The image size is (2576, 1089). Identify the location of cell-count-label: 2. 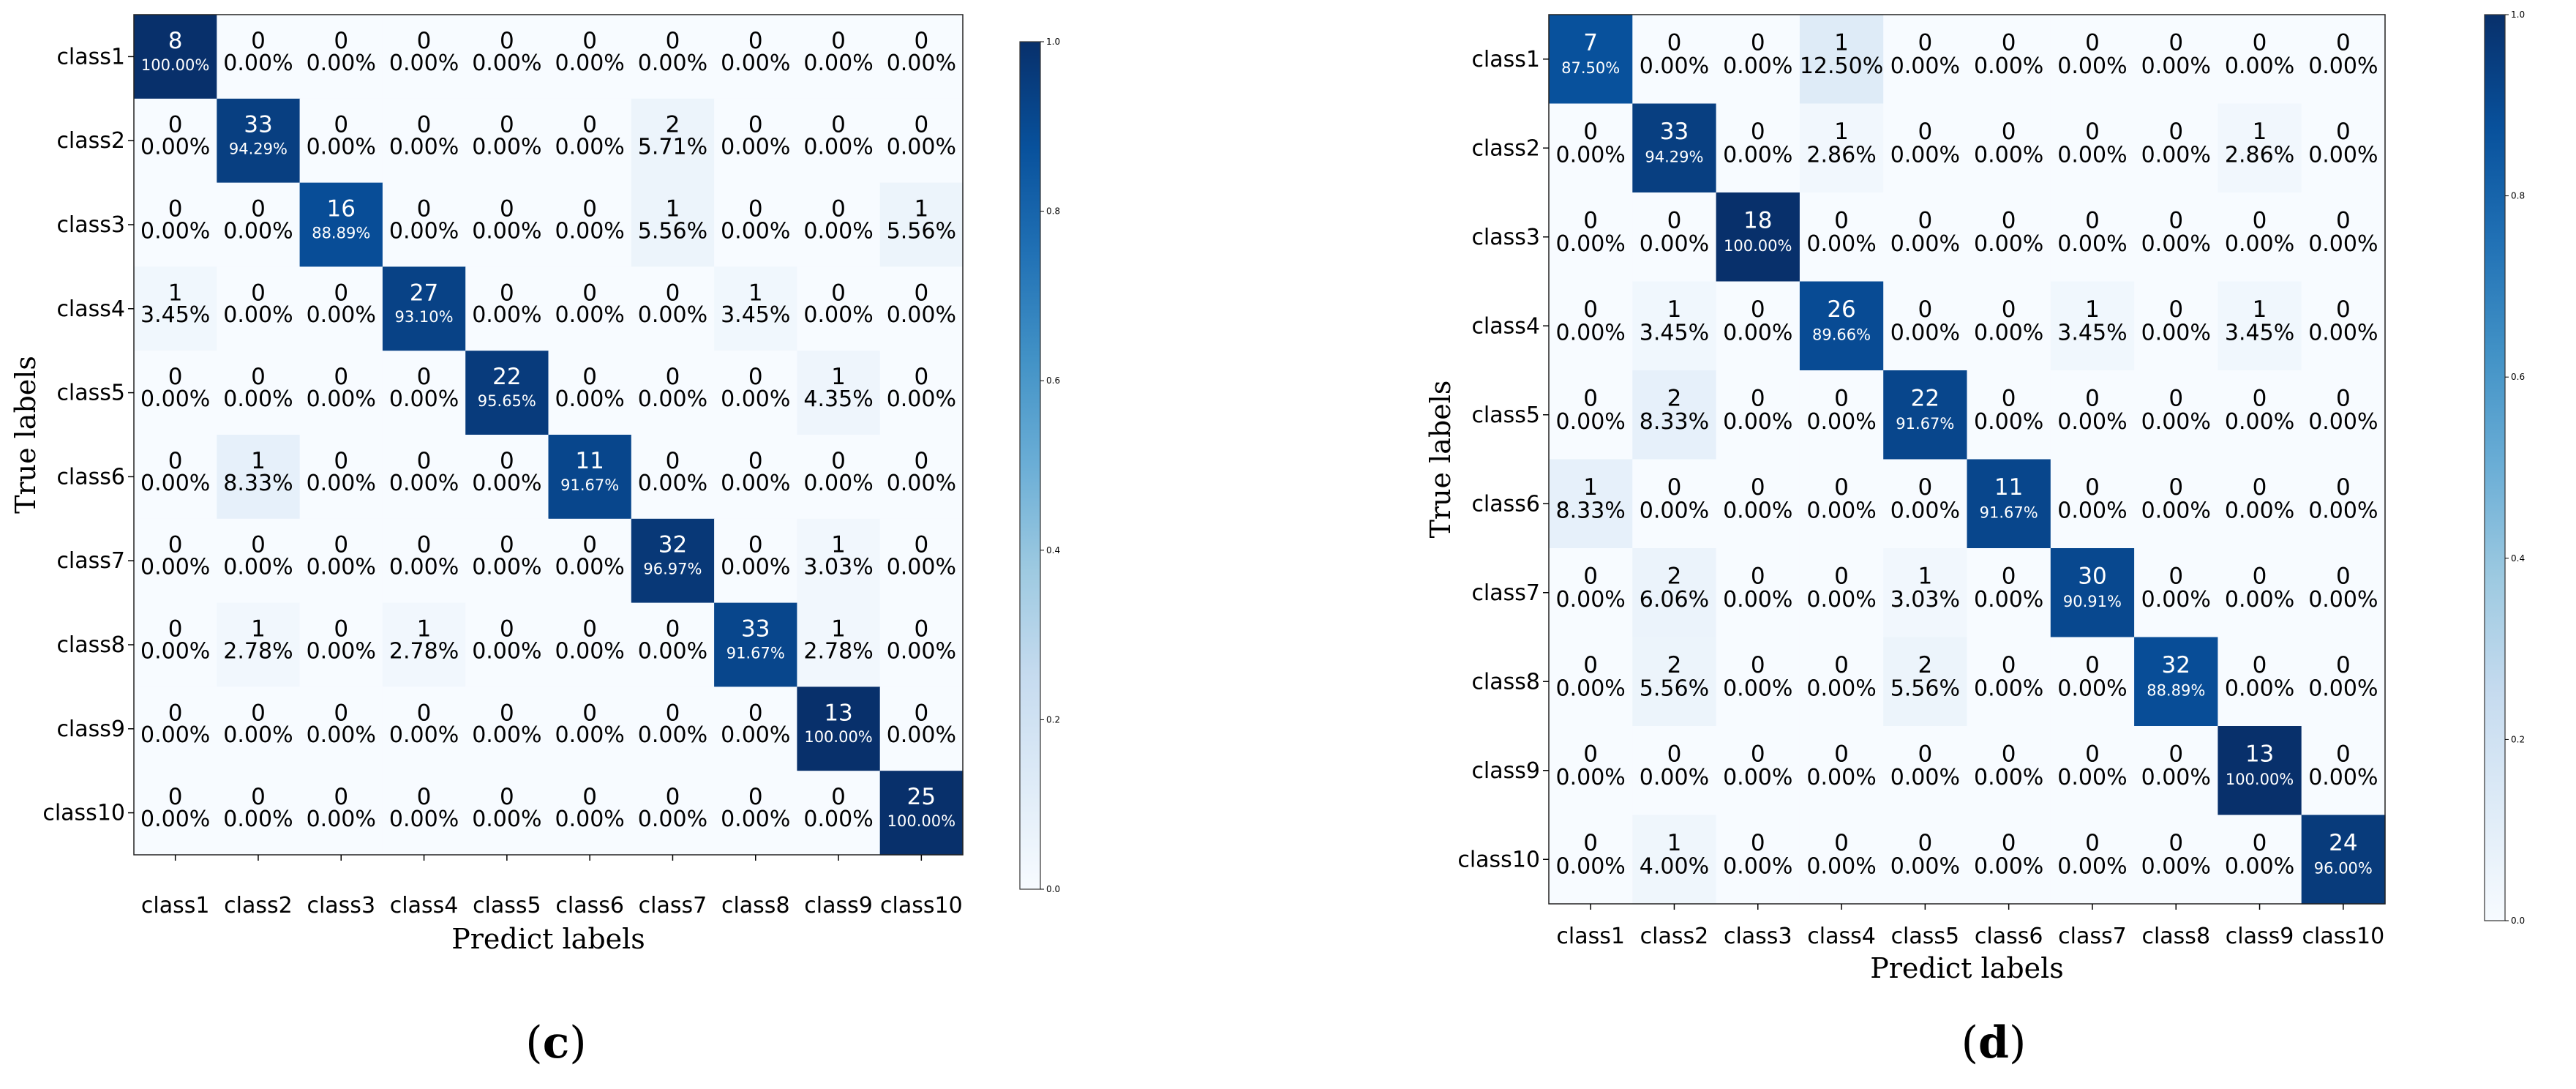
(1674, 577).